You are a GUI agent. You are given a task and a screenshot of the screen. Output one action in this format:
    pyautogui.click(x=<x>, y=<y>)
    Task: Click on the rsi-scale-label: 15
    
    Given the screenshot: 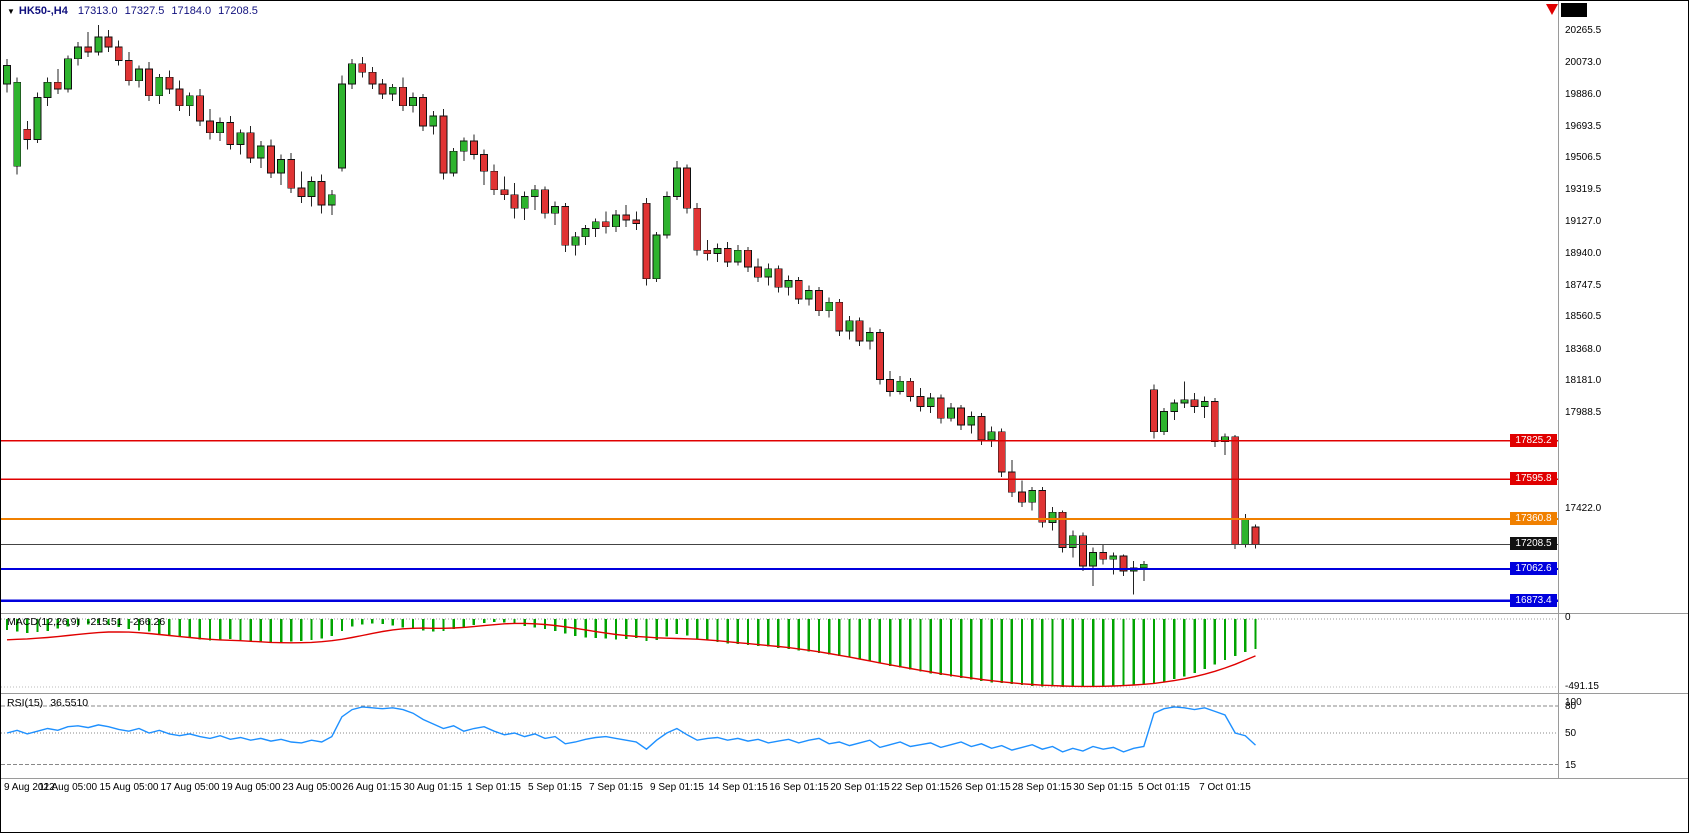 What is the action you would take?
    pyautogui.click(x=1571, y=765)
    